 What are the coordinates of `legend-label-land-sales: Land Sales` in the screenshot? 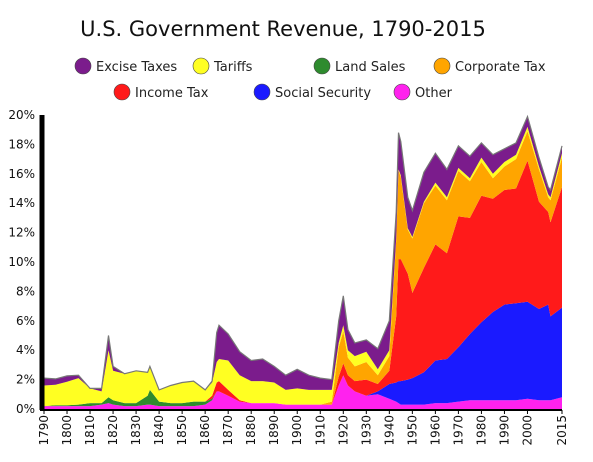 It's located at (370, 67).